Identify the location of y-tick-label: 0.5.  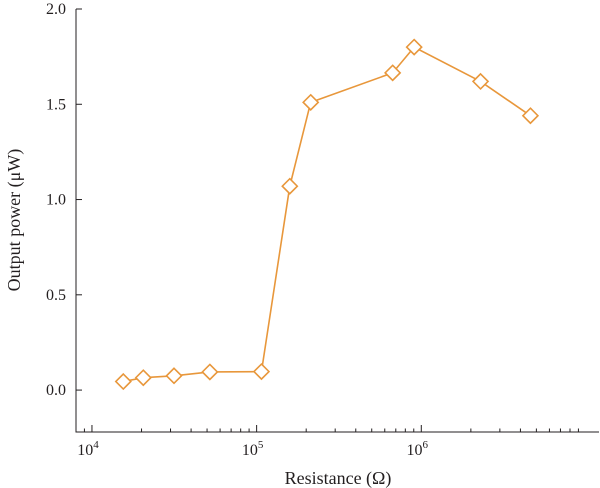
(56, 295).